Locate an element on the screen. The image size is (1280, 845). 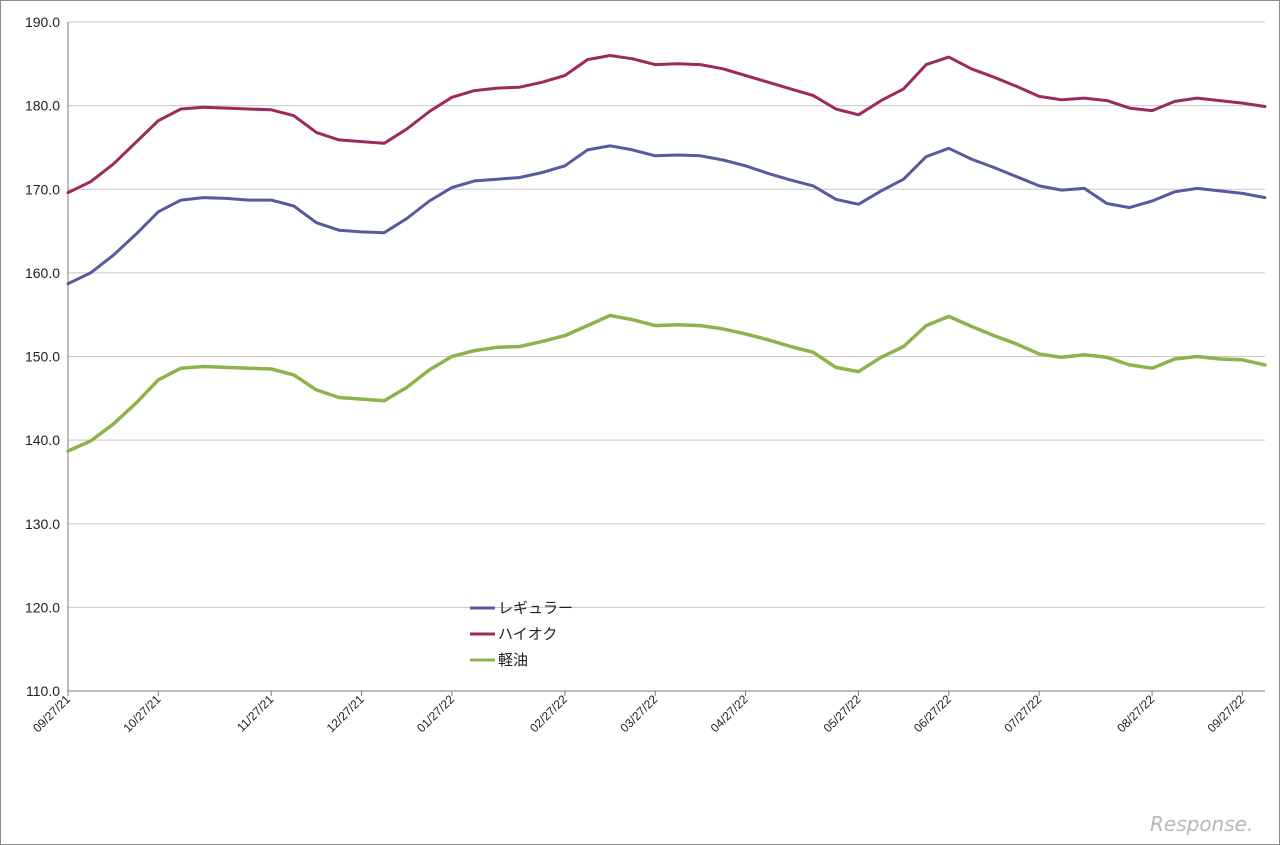
x-tick-label: 03/27/22 is located at coordinates (638, 713).